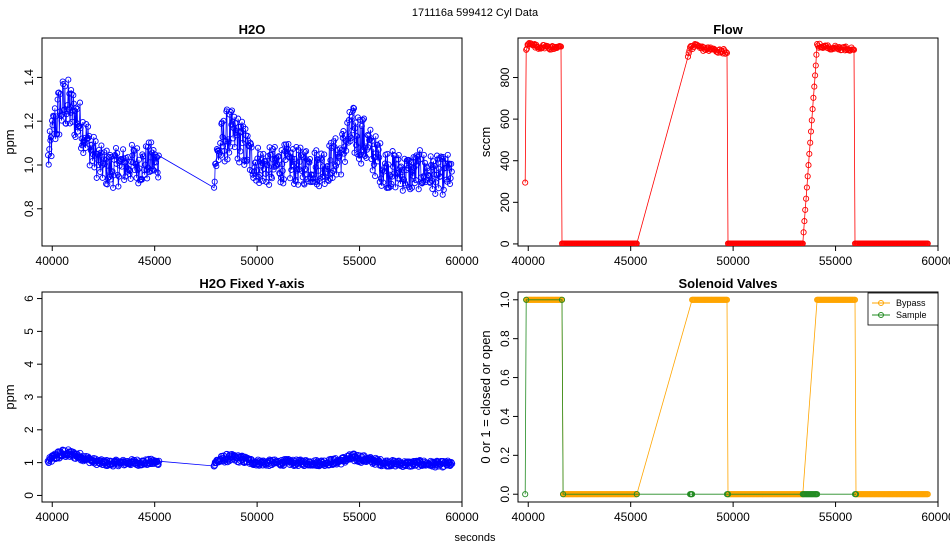  What do you see at coordinates (250, 137) in the screenshot?
I see `plot-area` at bounding box center [250, 137].